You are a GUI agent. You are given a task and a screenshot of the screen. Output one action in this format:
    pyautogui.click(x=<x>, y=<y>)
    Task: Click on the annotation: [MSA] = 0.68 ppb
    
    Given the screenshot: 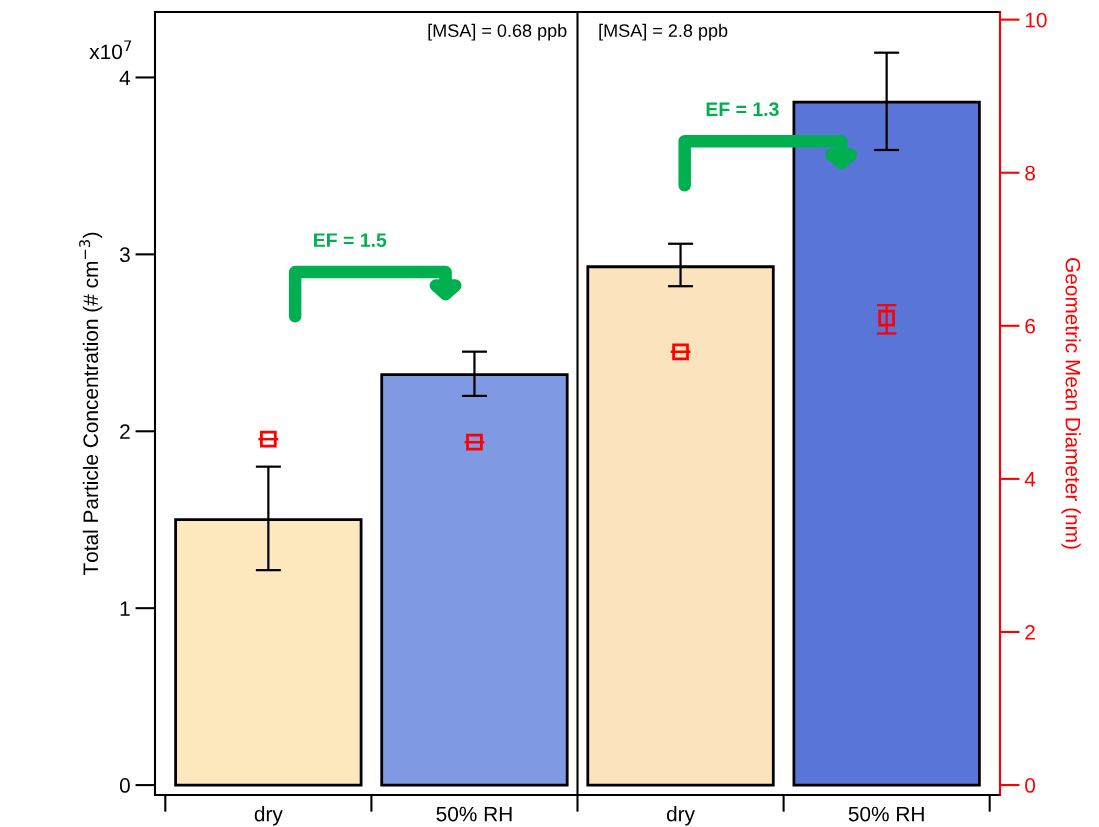 What is the action you would take?
    pyautogui.click(x=497, y=32)
    